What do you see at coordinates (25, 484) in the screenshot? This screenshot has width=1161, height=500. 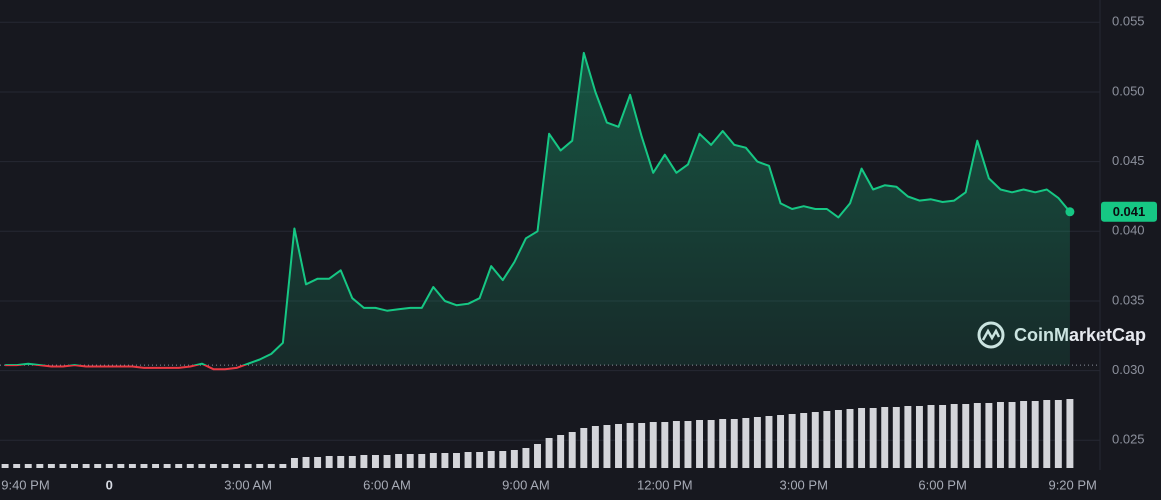 I see `x-tick-label: 9:40 PM` at bounding box center [25, 484].